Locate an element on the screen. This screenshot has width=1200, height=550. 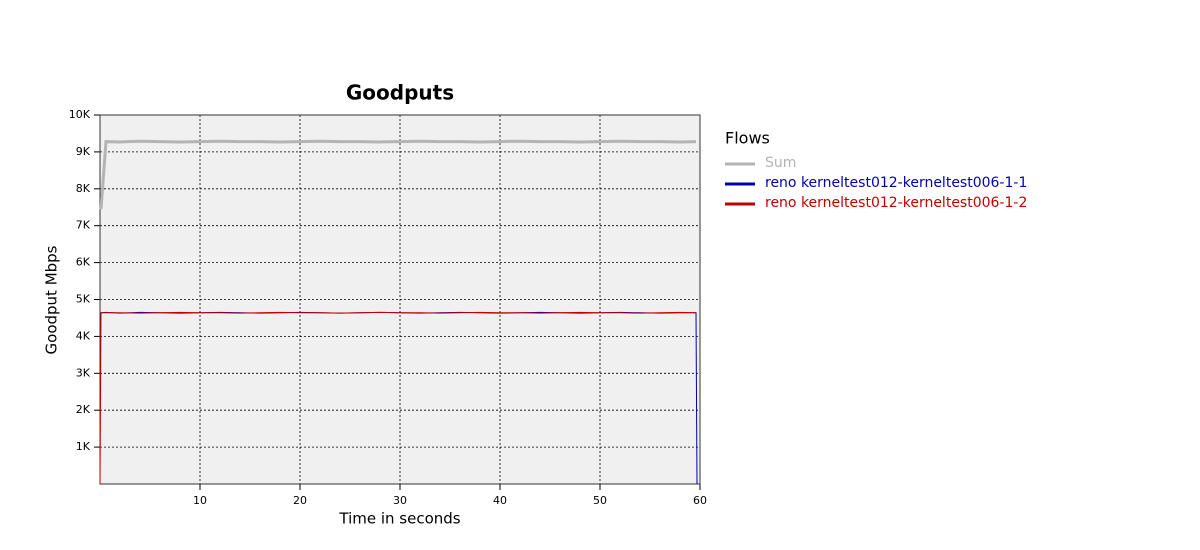
y-tick-label: 6K is located at coordinates (83, 262).